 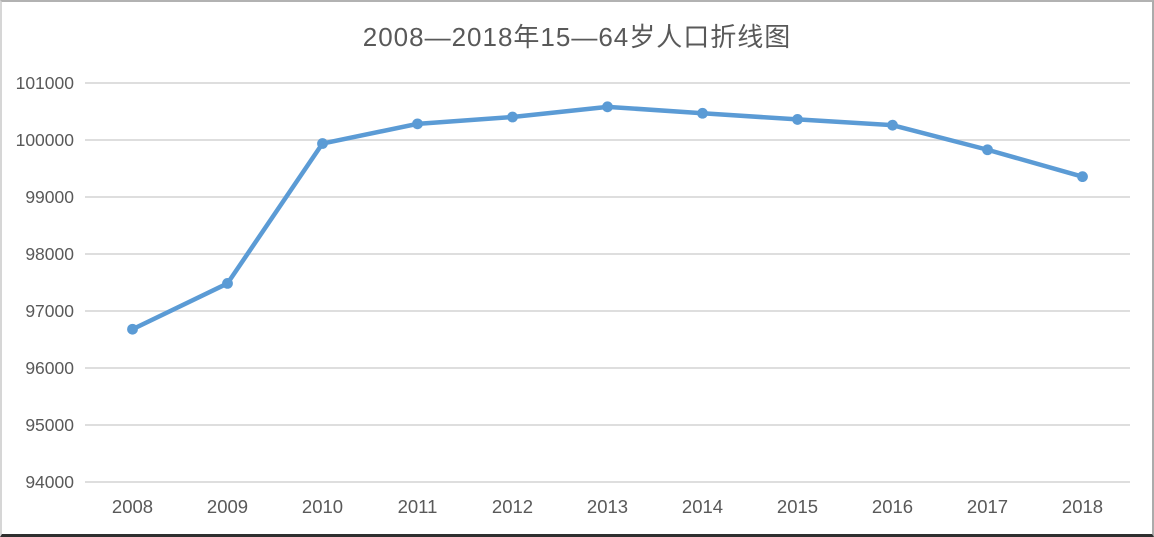 I want to click on y-axis-tick-label: 98000, so click(x=49, y=254).